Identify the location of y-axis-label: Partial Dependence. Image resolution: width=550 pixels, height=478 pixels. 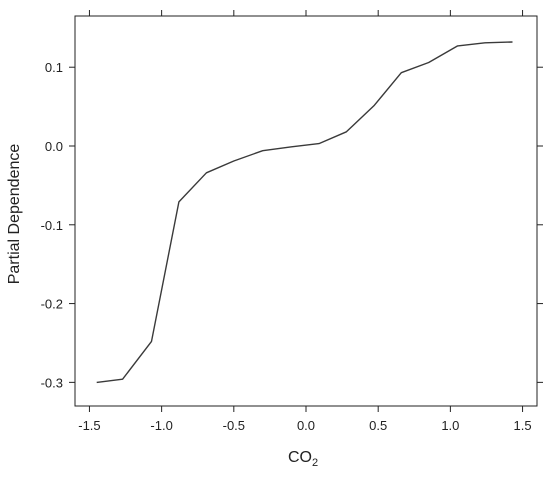
(14, 214).